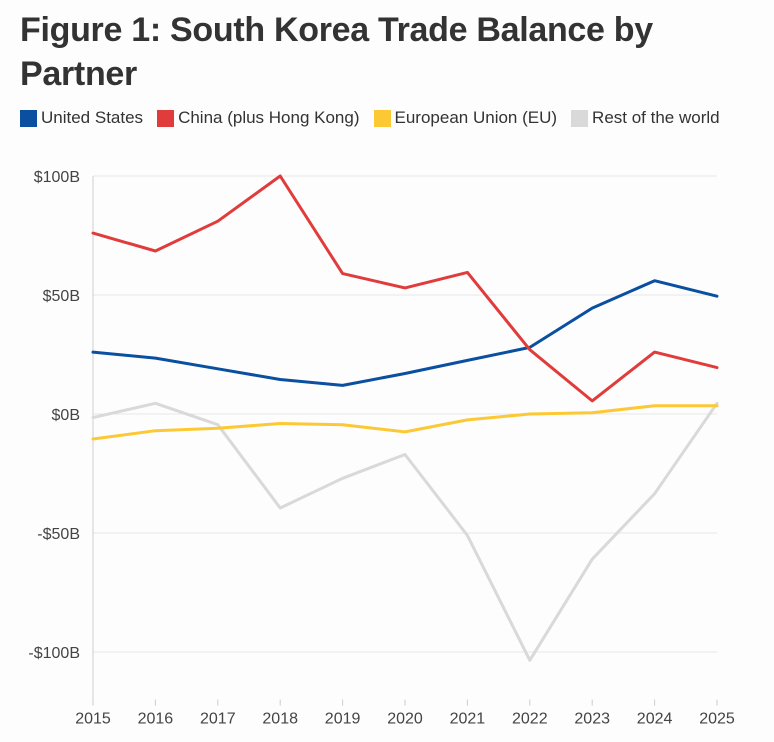 The width and height of the screenshot is (774, 742). Describe the element at coordinates (580, 118) in the screenshot. I see `legend-swatch-rest-of-world` at that location.